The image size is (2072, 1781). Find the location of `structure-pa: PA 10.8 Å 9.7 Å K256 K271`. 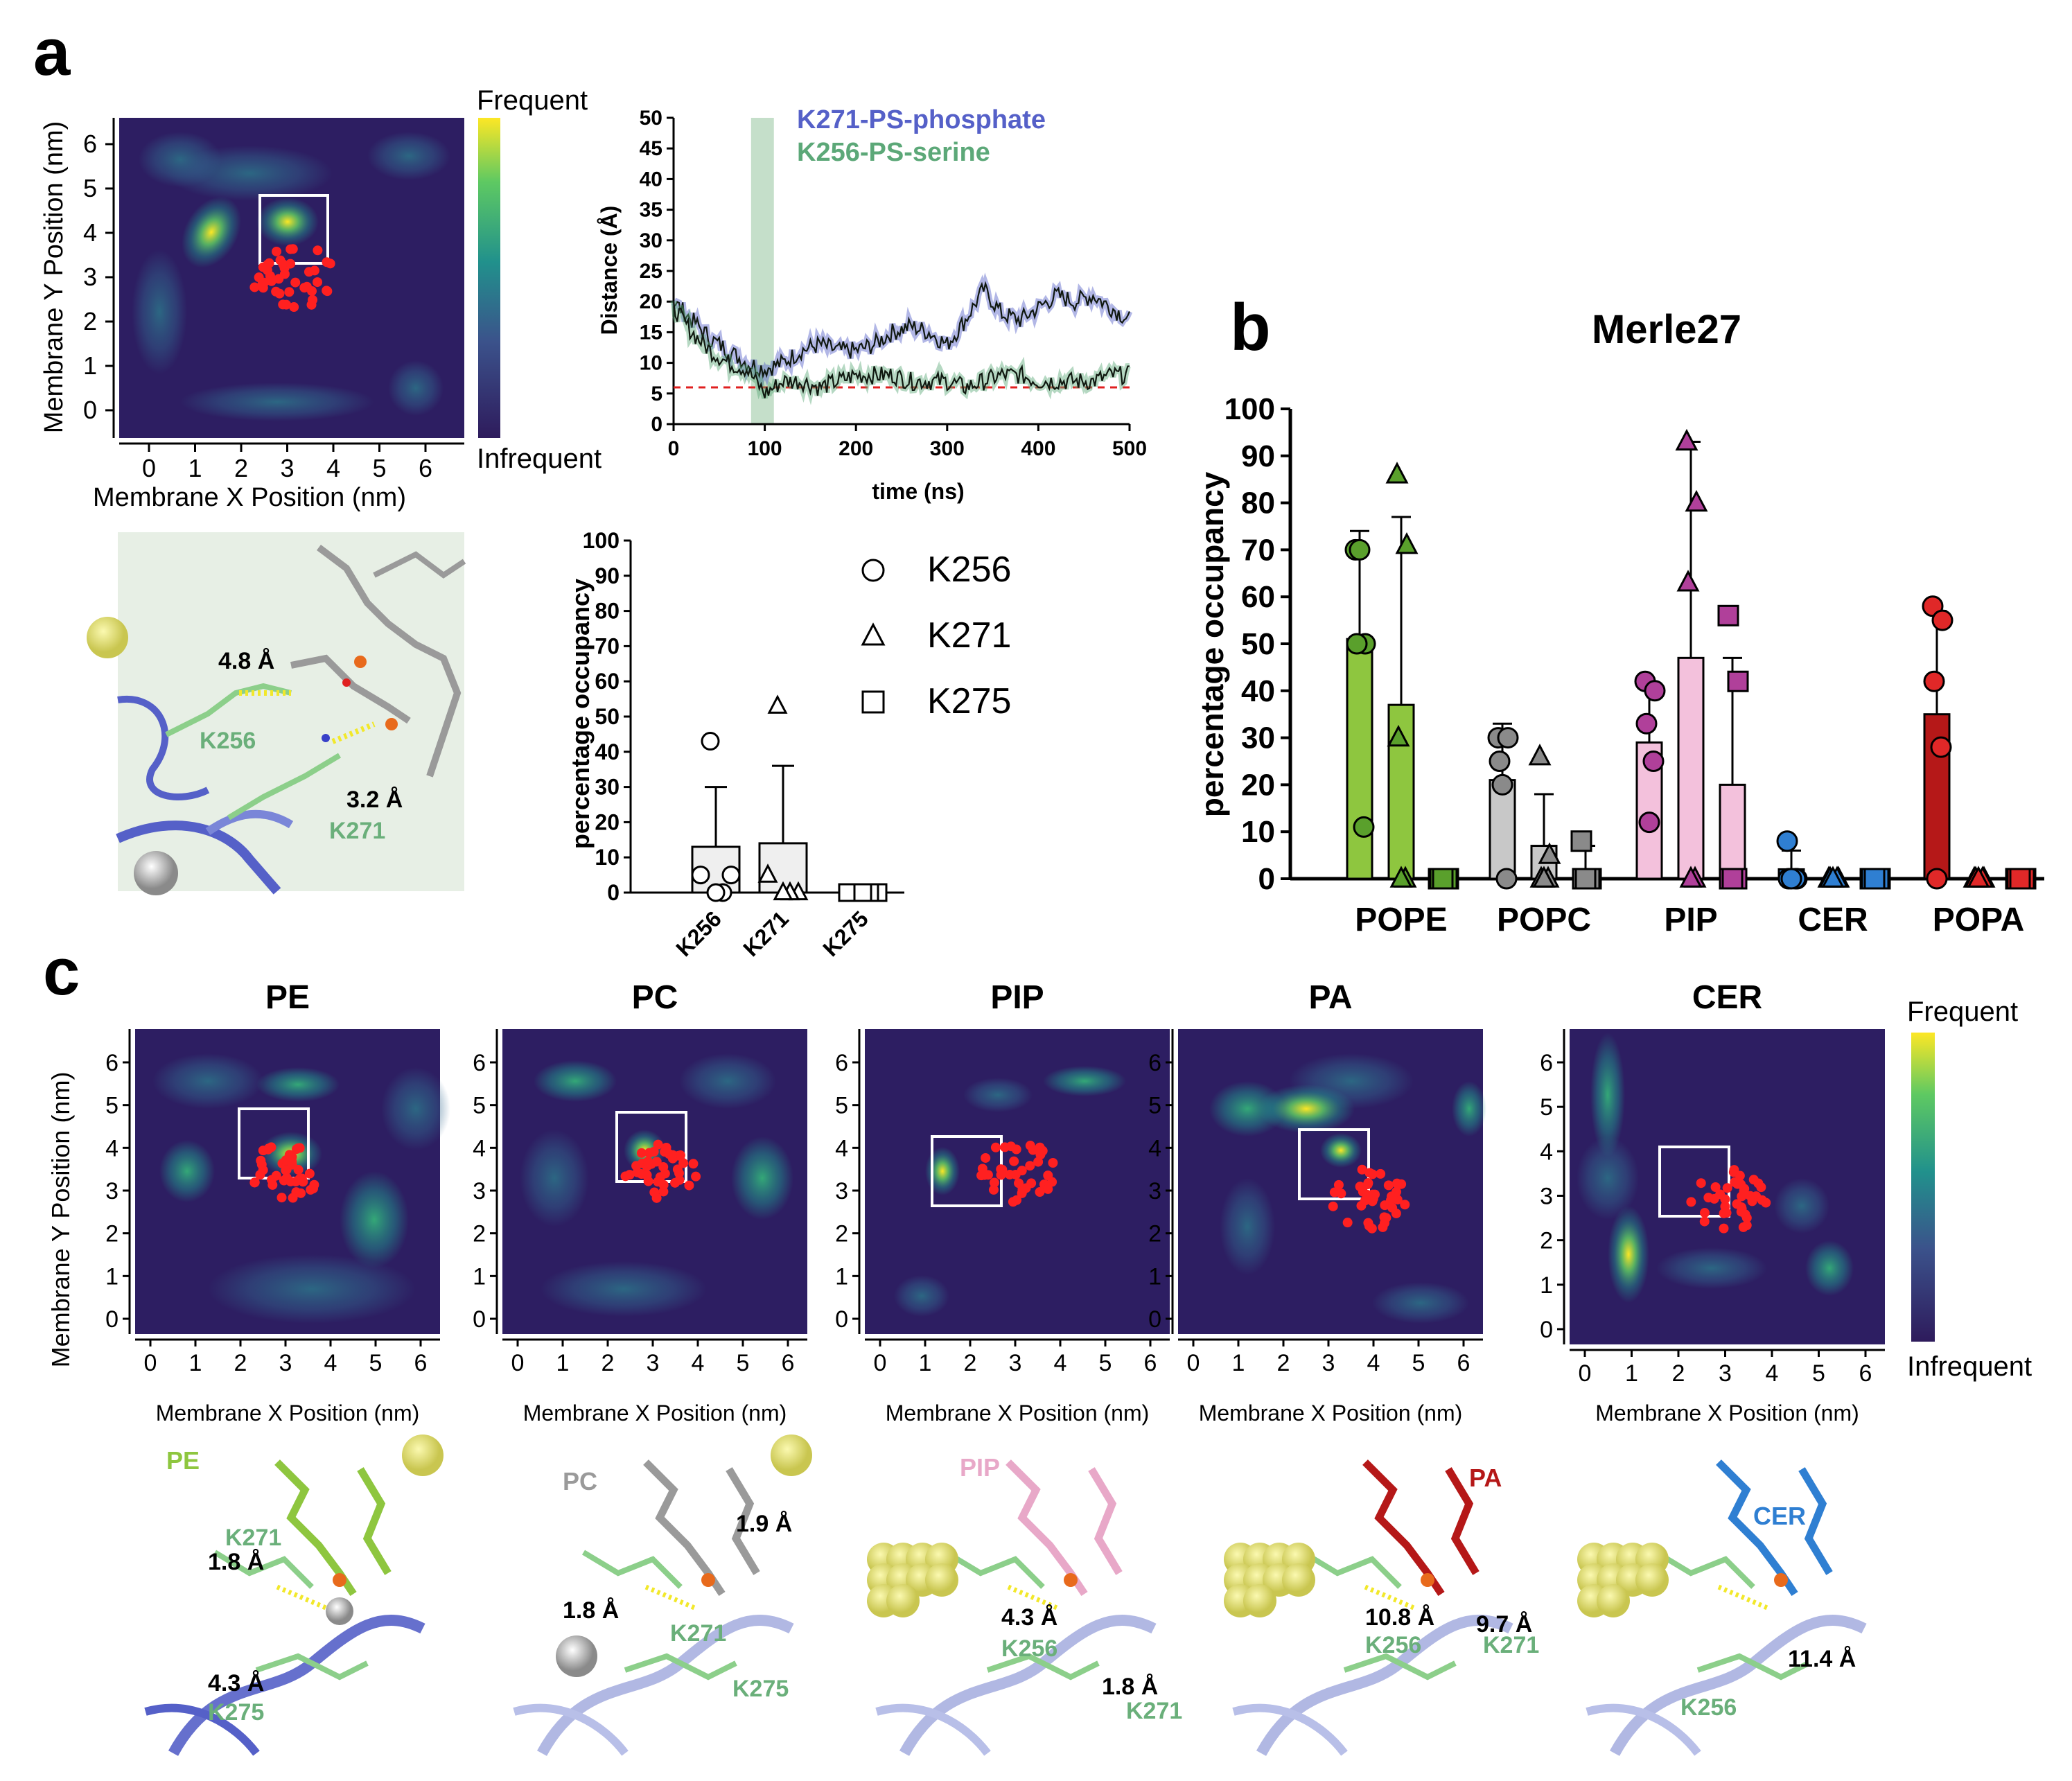

structure-pa: PA 10.8 Å 9.7 Å K256 K271 is located at coordinates (1381, 1607).